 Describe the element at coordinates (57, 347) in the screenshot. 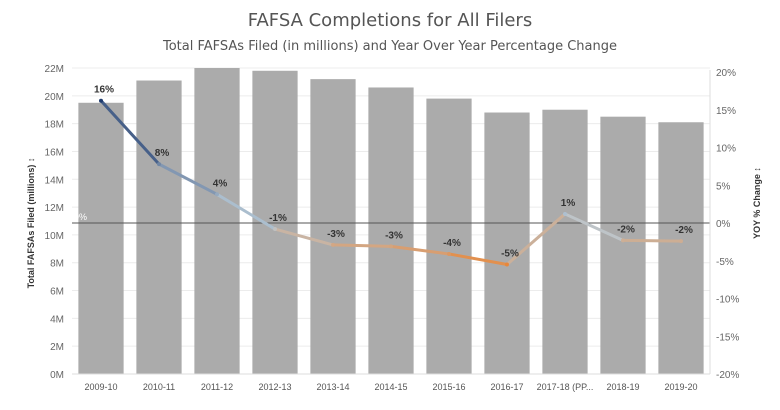

I see `left-tick-label: 2M` at that location.